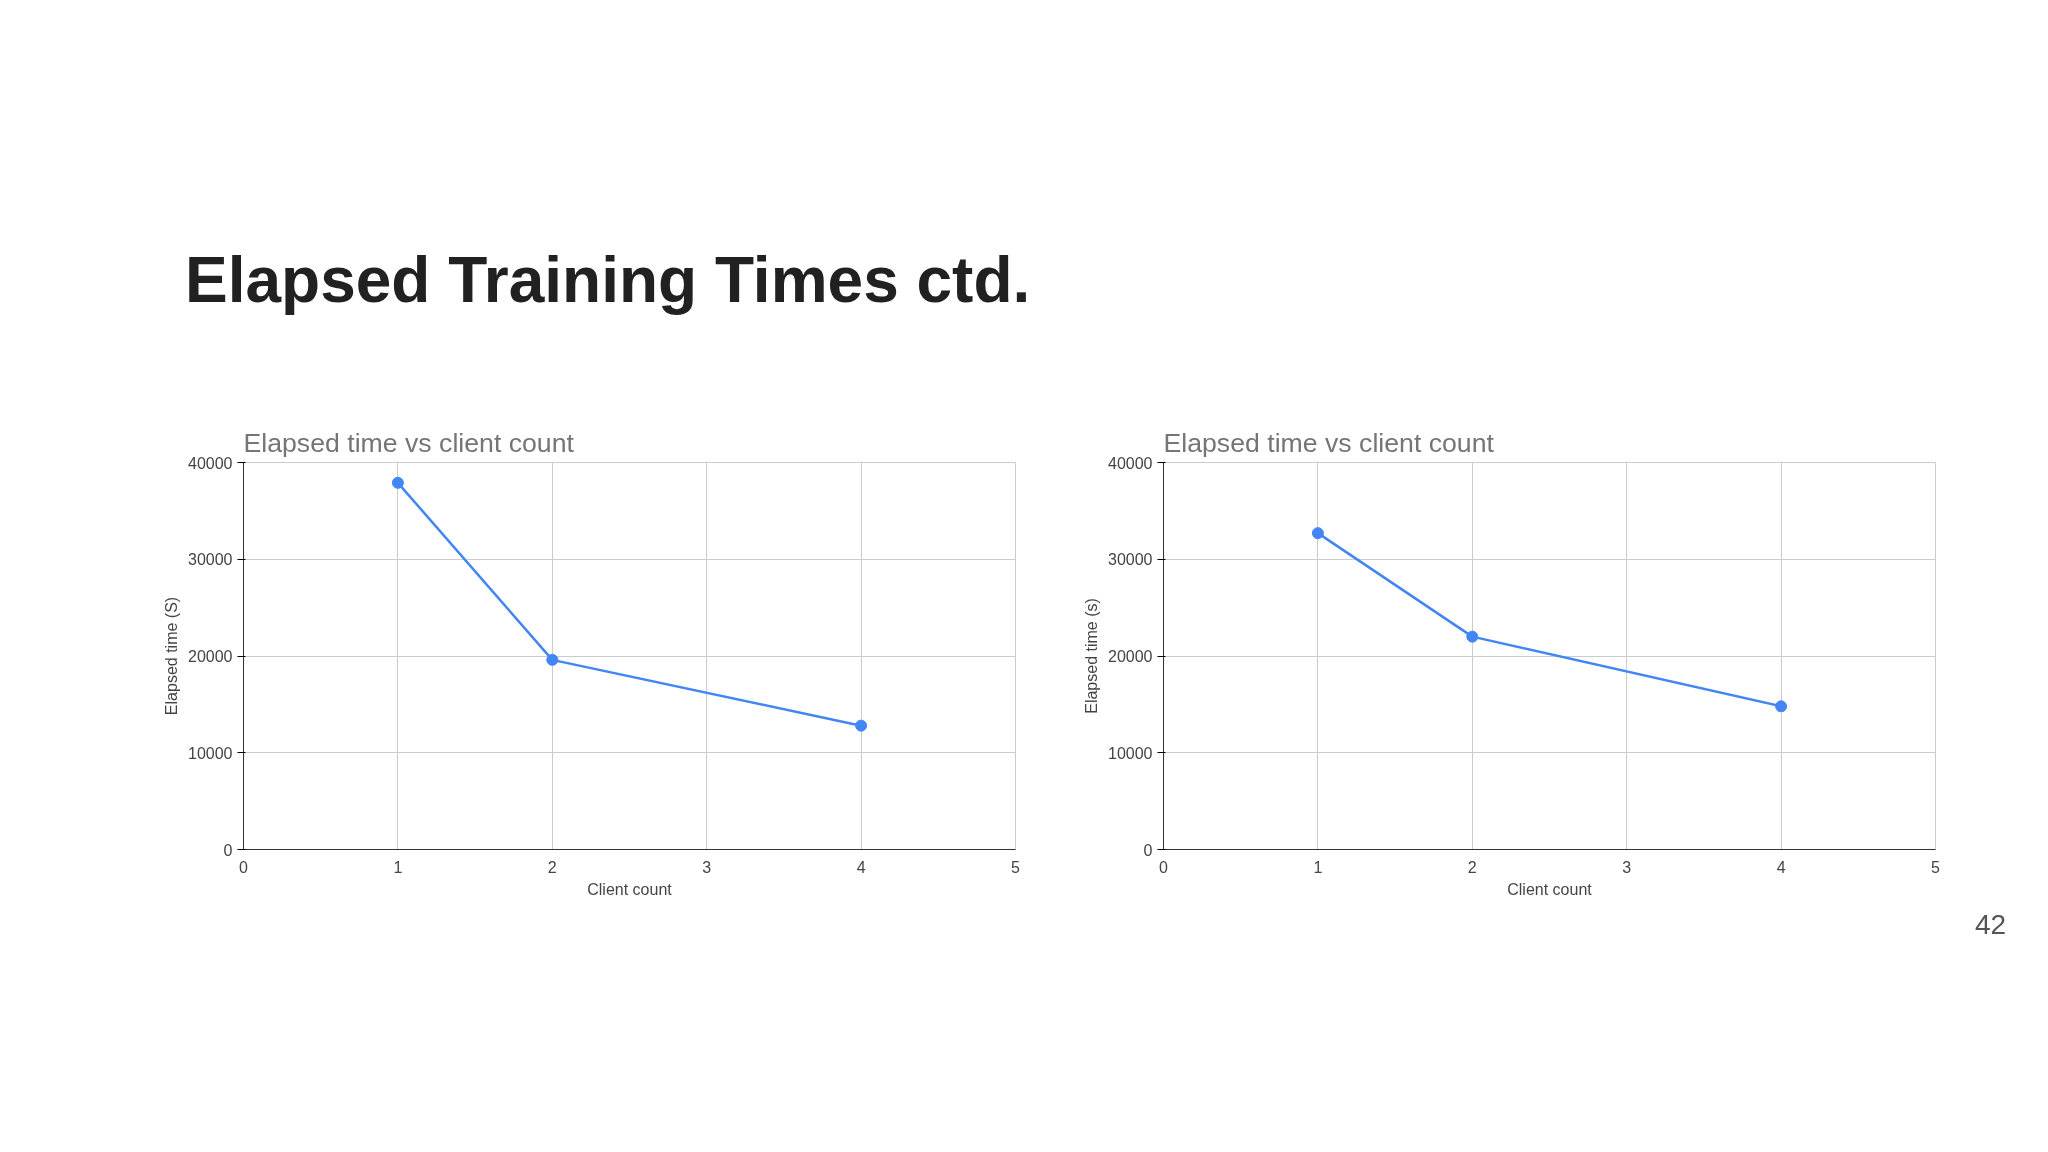 This screenshot has height=1152, width=2048. I want to click on text: 42, so click(1991, 925).